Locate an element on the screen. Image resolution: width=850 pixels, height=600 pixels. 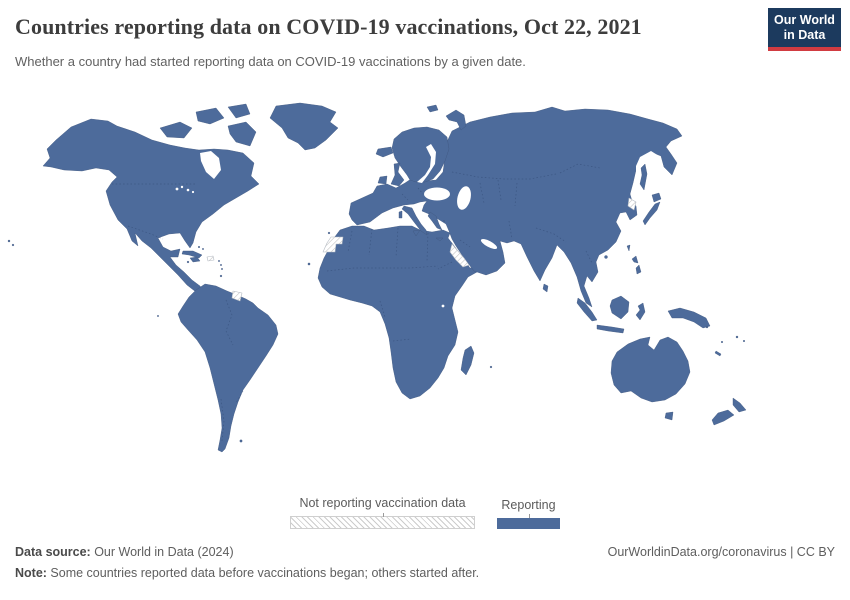
region-north-korea-hatched is located at coordinates (632, 204).